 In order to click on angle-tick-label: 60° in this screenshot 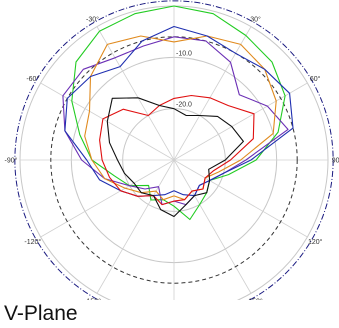, I will do `click(315, 79)`.